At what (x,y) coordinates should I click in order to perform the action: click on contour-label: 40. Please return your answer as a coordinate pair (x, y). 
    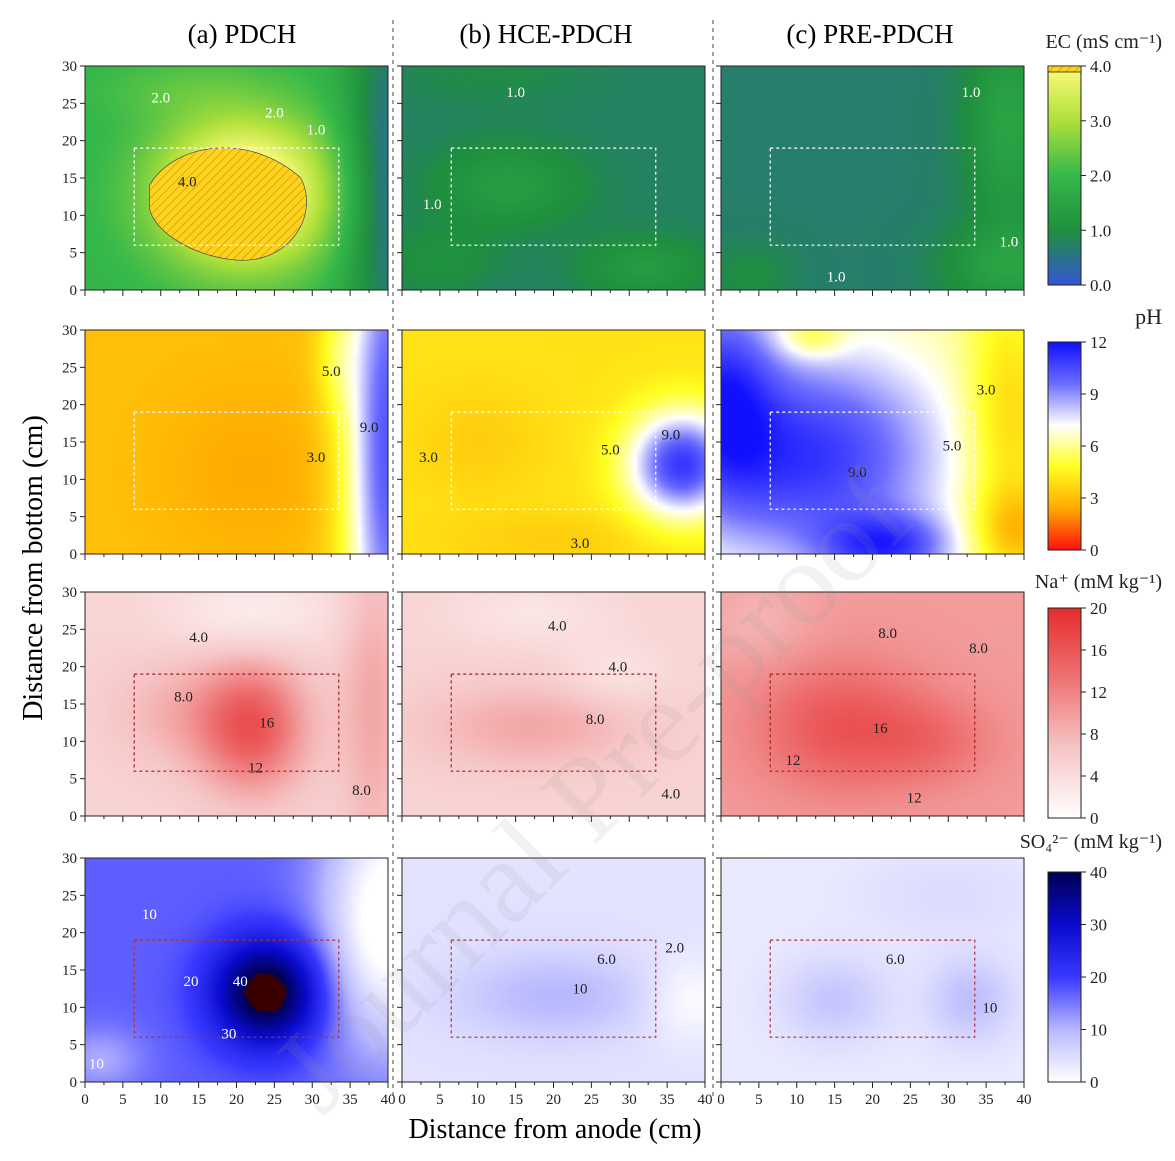
    Looking at the image, I should click on (240, 982).